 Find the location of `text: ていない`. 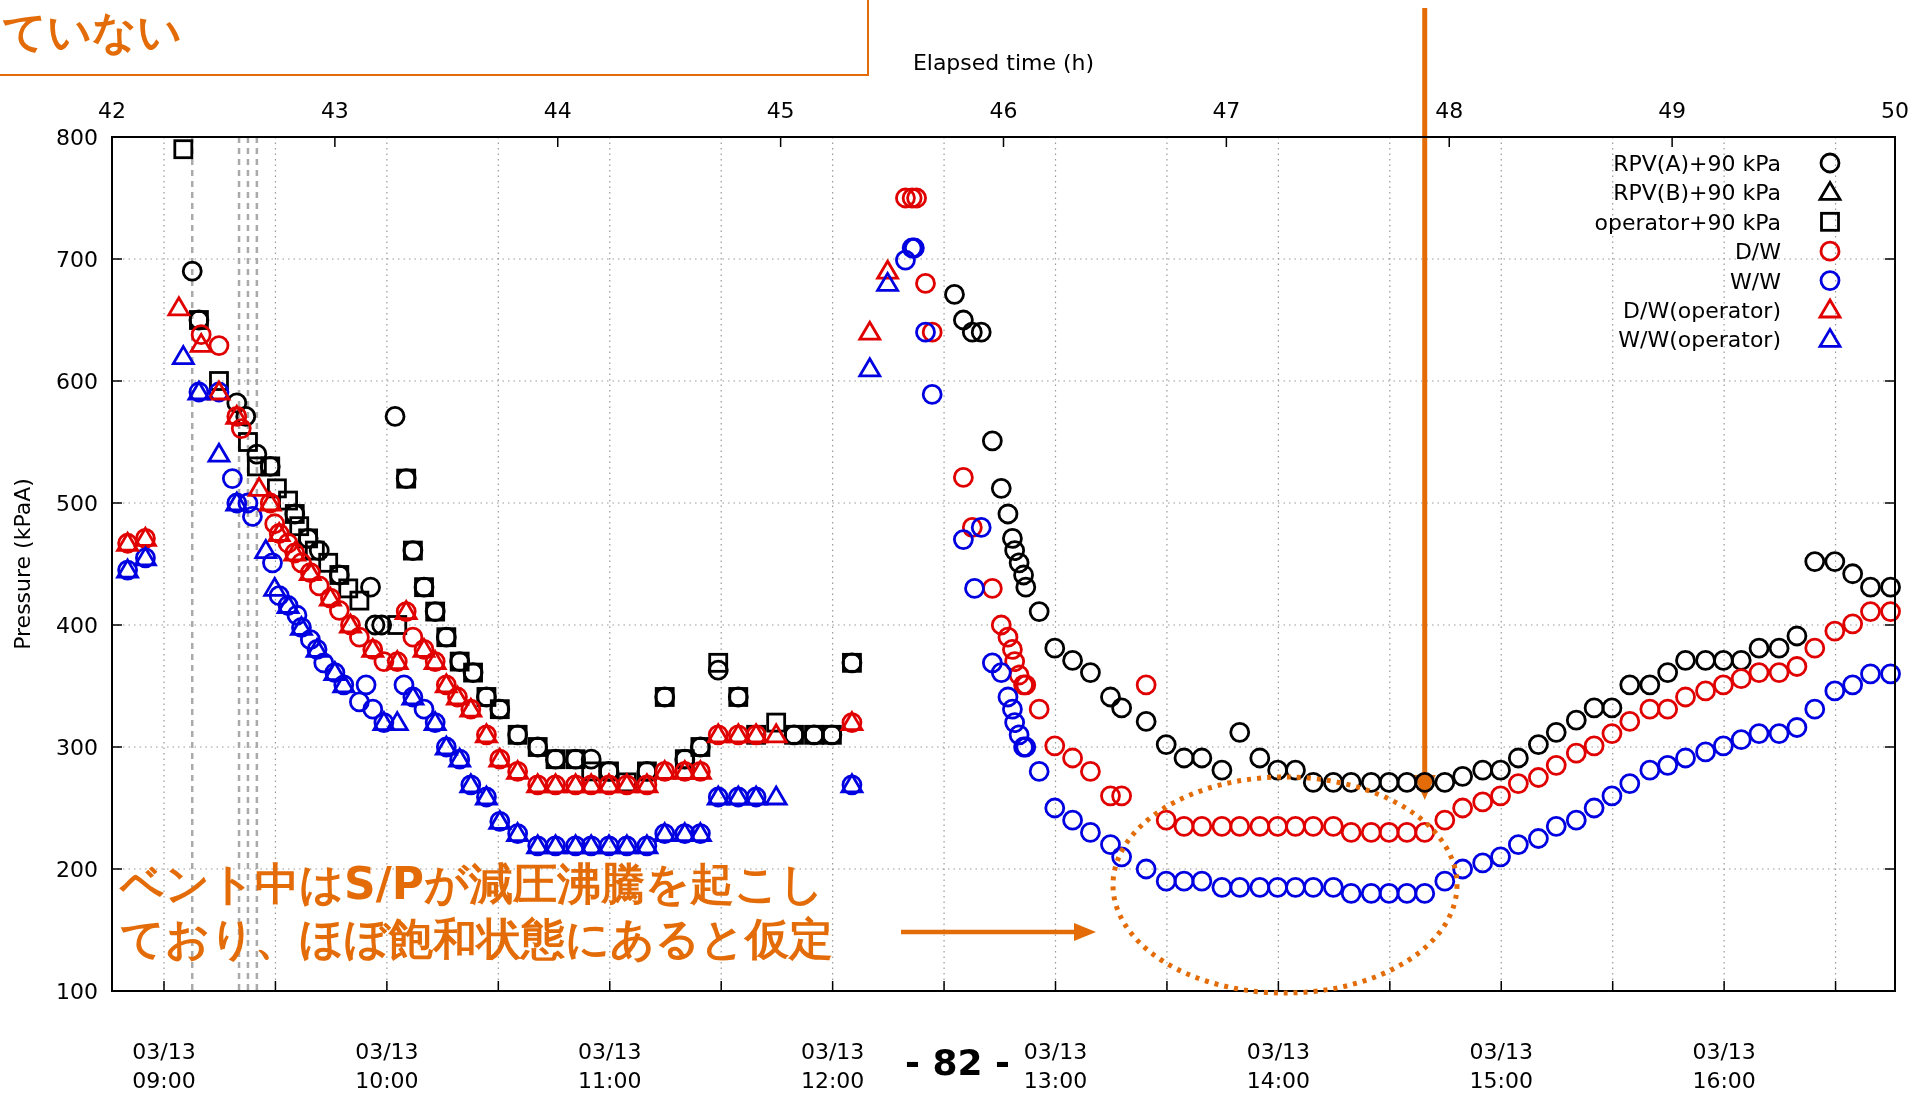

text: ていない is located at coordinates (92, 32).